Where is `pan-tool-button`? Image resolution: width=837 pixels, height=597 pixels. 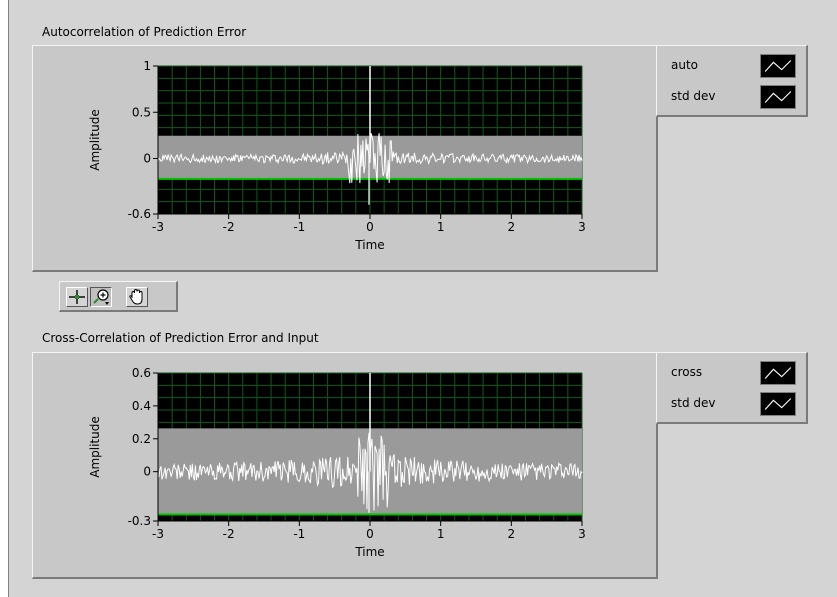 pan-tool-button is located at coordinates (137, 297).